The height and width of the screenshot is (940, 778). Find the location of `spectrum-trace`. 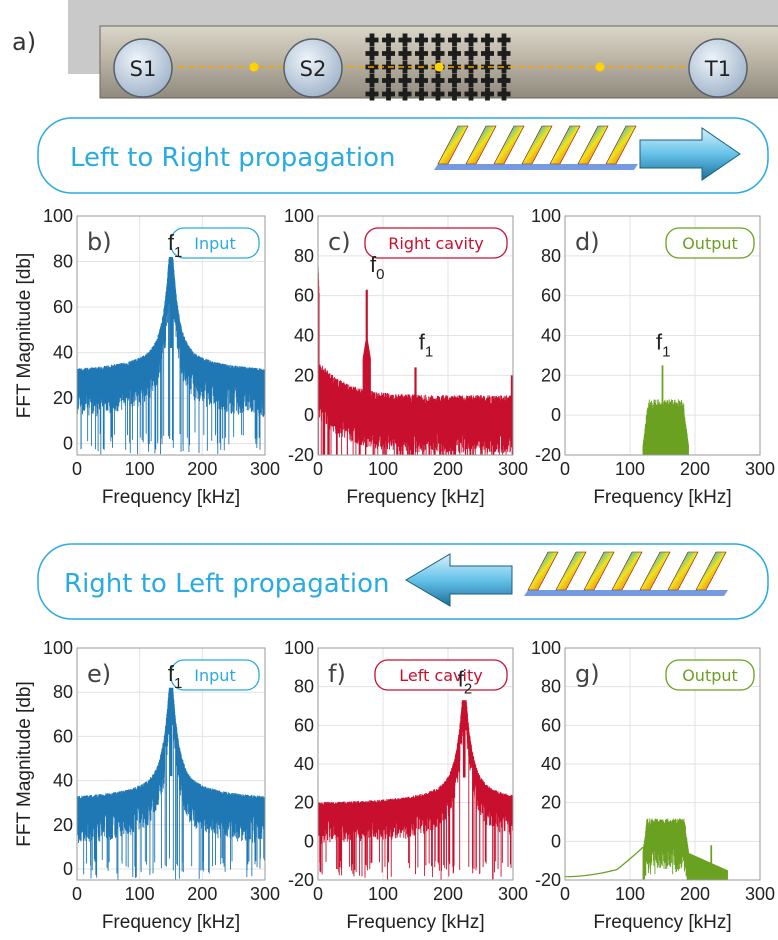

spectrum-trace is located at coordinates (665, 410).